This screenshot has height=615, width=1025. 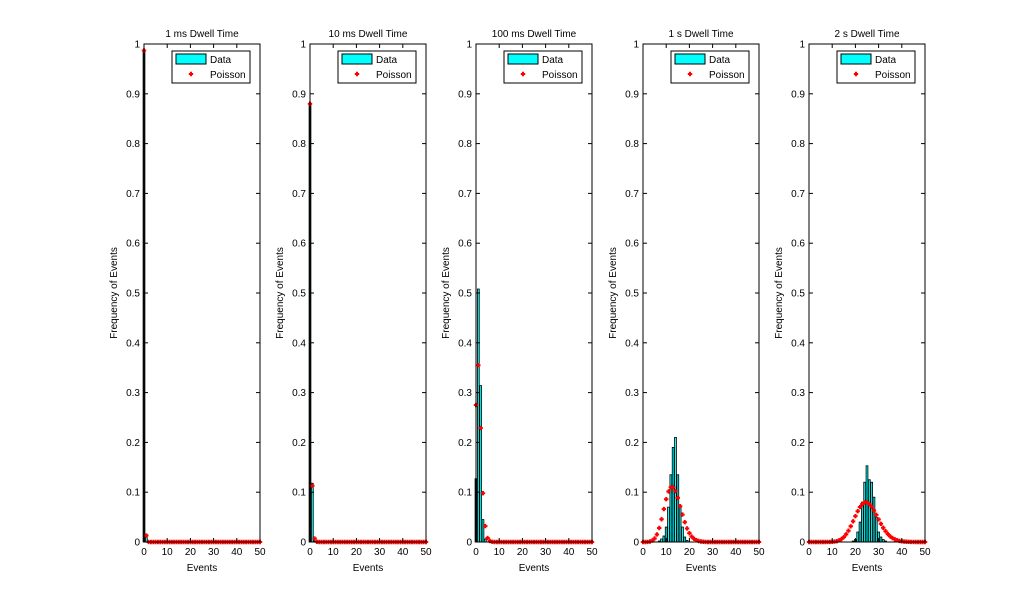 I want to click on subplot-title: 100 ms Dwell Time, so click(x=534, y=34).